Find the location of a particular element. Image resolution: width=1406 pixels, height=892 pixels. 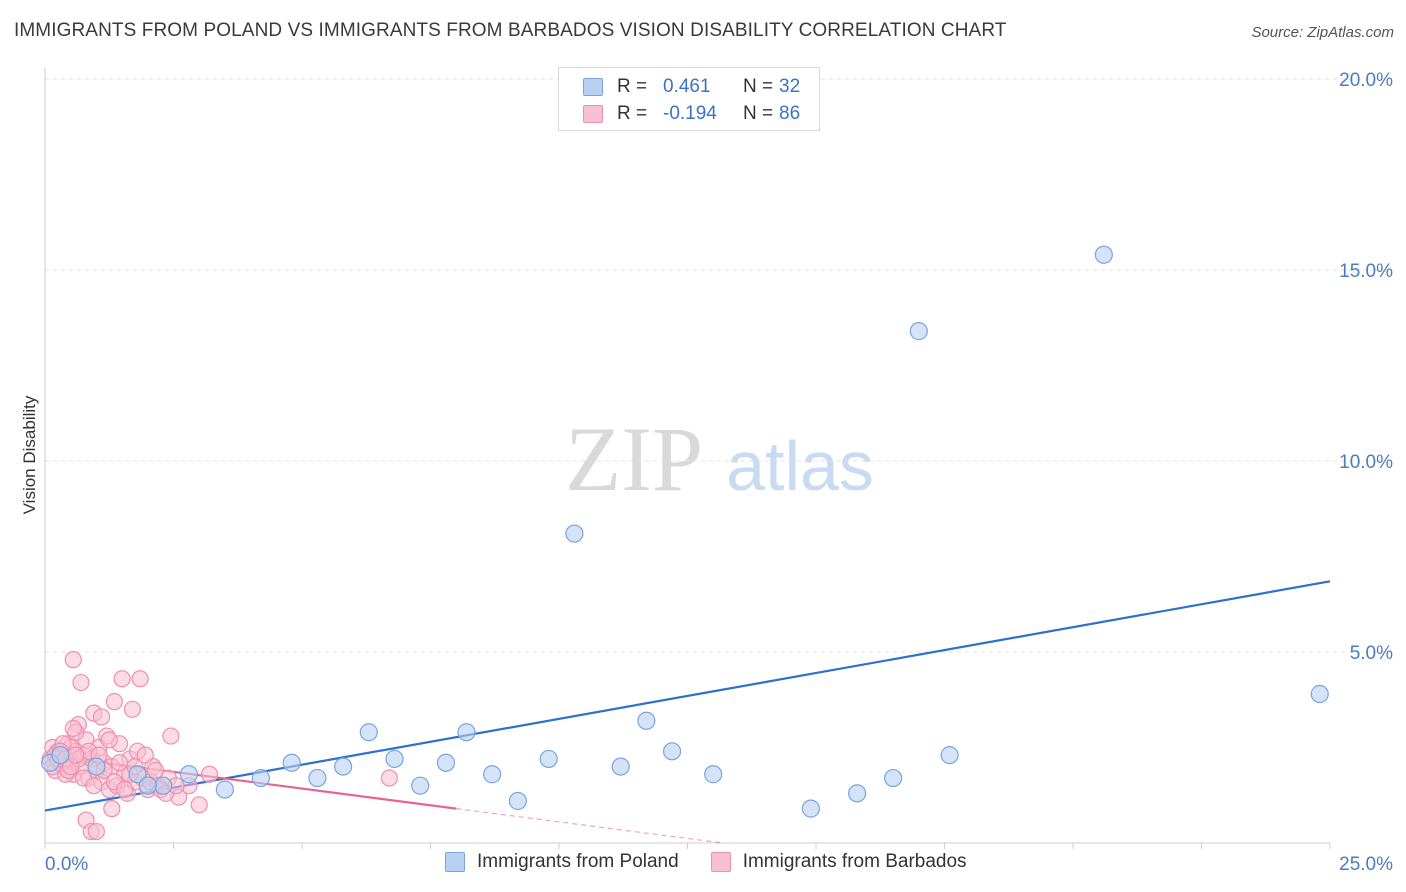

barbados-trend-extension is located at coordinates (589, 826).